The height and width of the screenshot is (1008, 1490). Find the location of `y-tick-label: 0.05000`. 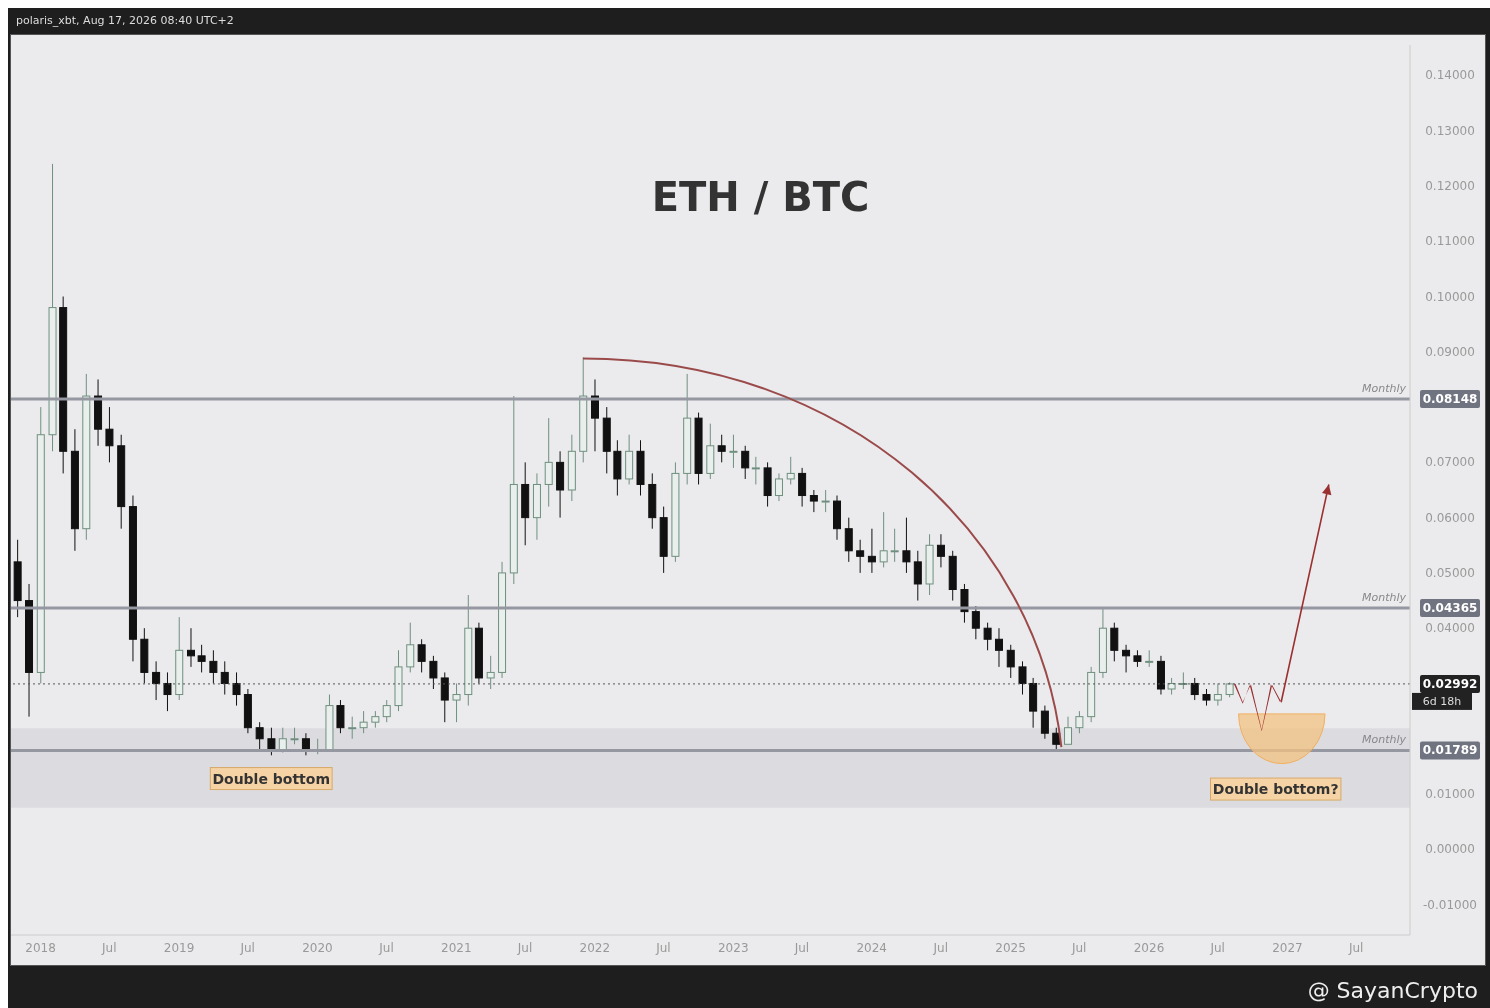

y-tick-label: 0.05000 is located at coordinates (1450, 572).